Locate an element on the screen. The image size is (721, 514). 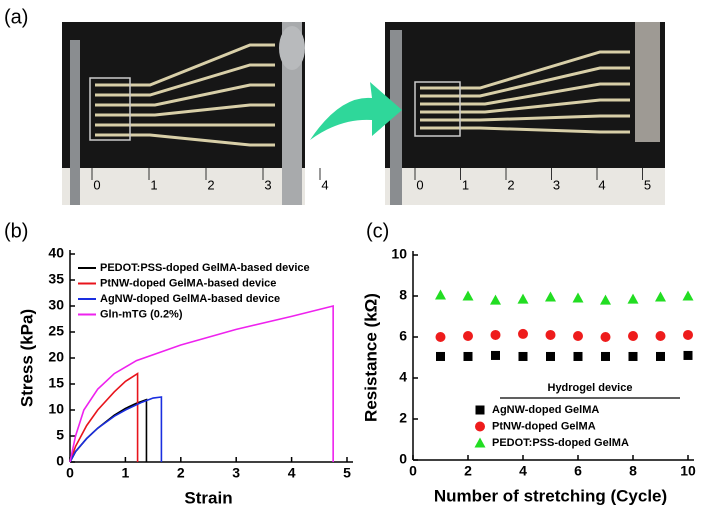
legend-label: PEDOT:PSS-doped GelMA is located at coordinates (560, 443).